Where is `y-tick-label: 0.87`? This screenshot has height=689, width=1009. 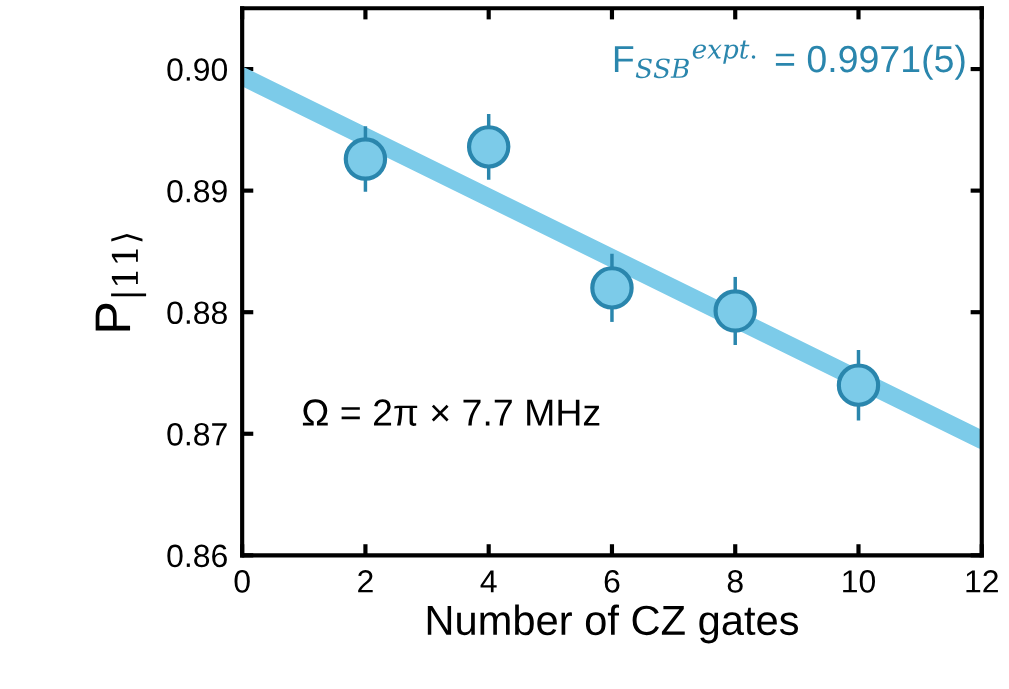
y-tick-label: 0.87 is located at coordinates (197, 434).